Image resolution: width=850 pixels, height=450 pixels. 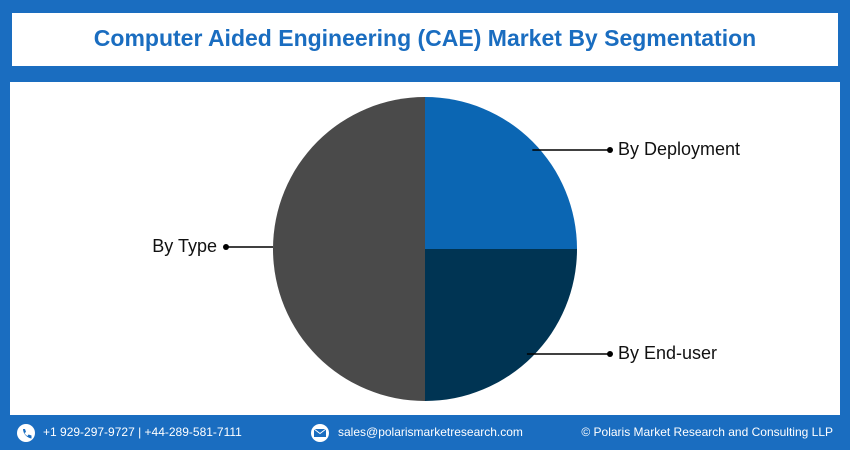 I want to click on footer-phone: +1 929-297-9727 | +44-289-581-7111, so click(x=142, y=432).